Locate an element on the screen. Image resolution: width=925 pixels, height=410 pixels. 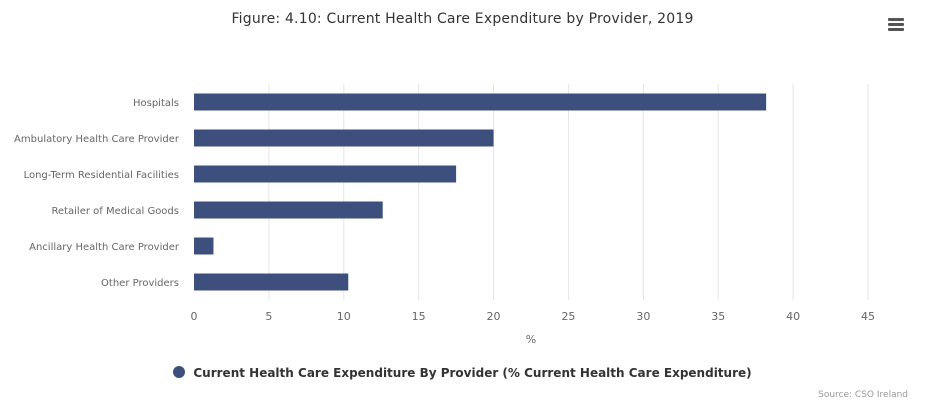
category-label: Ambulatory Health Care Provider is located at coordinates (97, 139).